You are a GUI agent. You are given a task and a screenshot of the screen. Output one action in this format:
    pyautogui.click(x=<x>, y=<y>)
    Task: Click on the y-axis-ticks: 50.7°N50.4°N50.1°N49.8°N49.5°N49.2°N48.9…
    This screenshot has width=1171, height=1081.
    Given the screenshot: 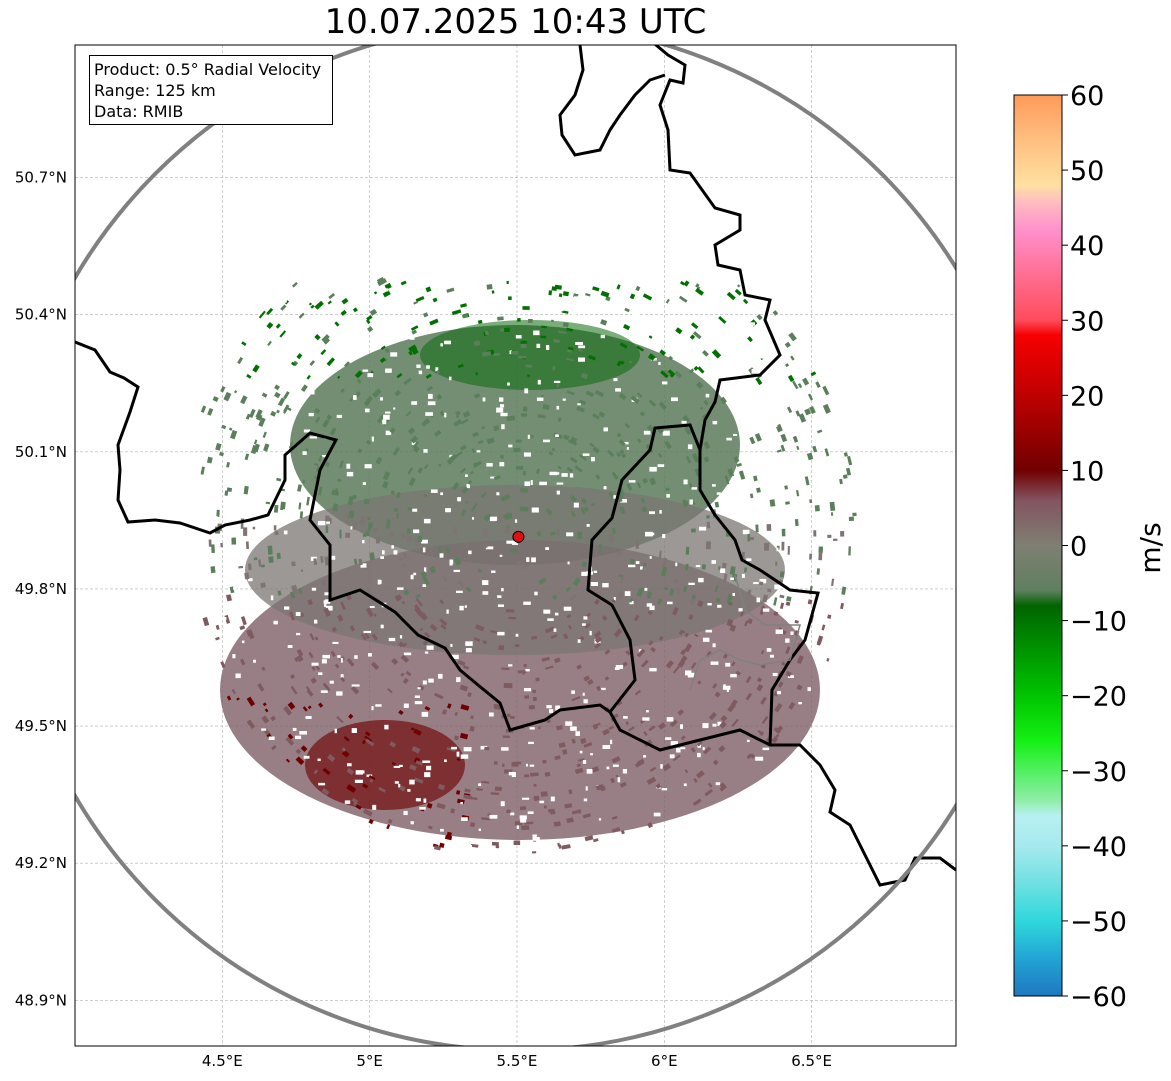 What is the action you would take?
    pyautogui.click(x=41, y=589)
    